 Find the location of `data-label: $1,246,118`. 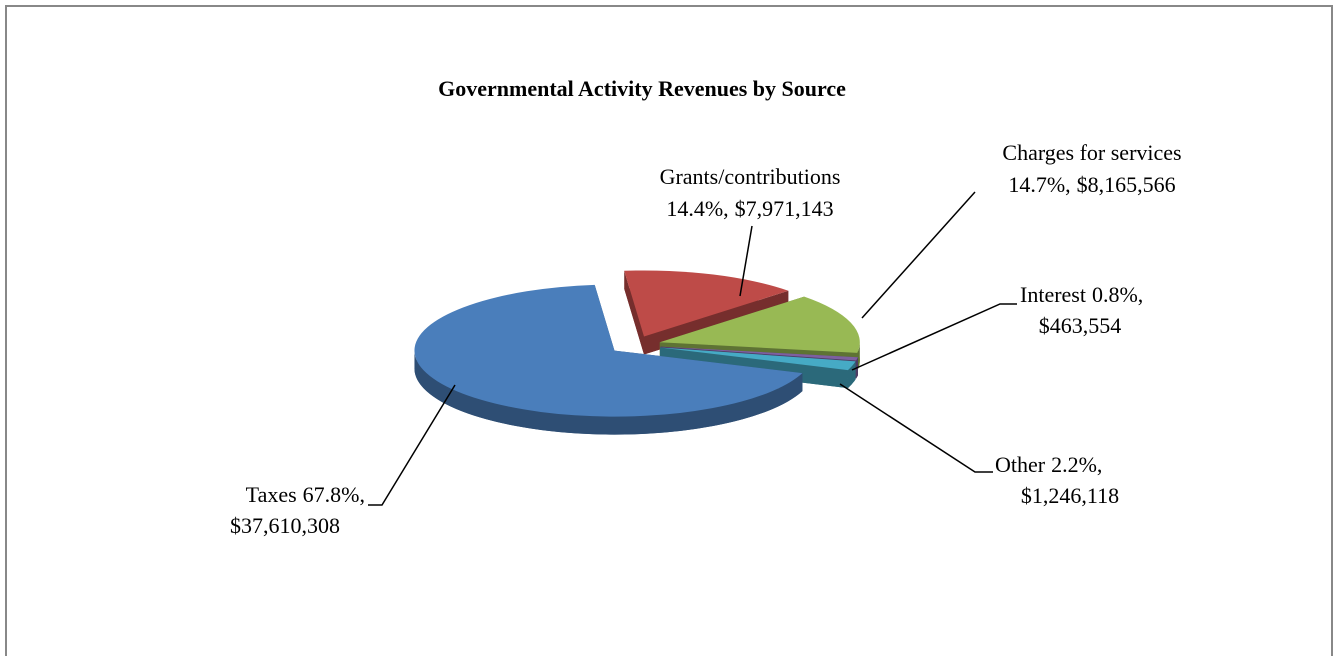

data-label: $1,246,118 is located at coordinates (1070, 495).